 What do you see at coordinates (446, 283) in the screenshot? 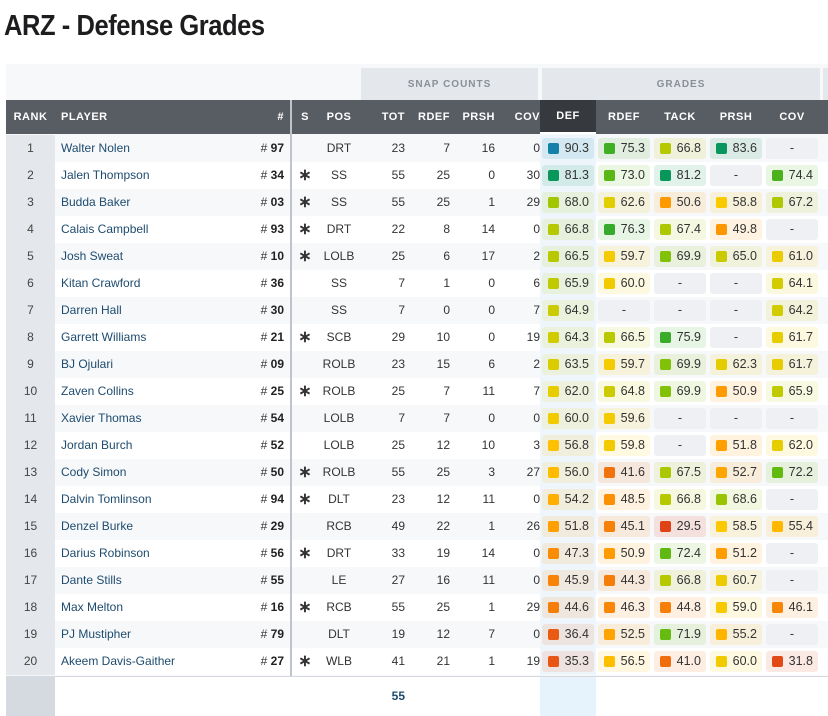
I see `snap-rdef-cell: 1` at bounding box center [446, 283].